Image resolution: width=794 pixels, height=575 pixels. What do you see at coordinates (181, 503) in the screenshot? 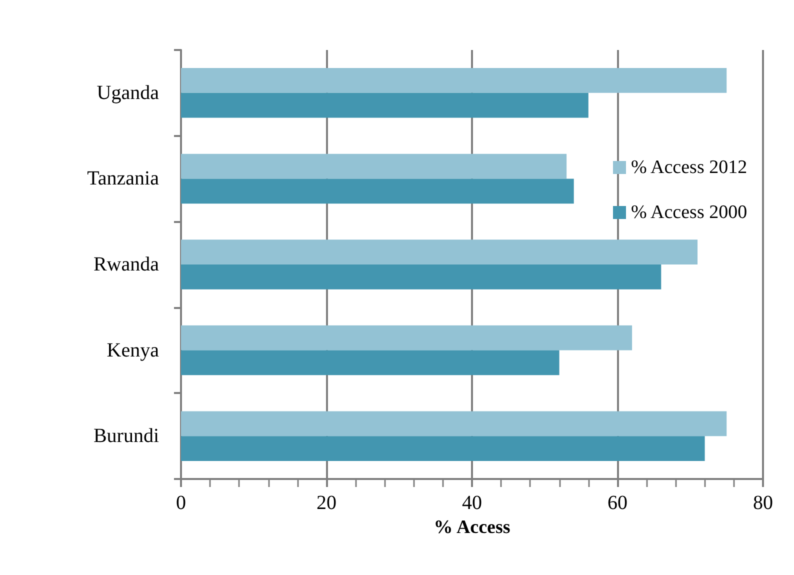
I see `x-tick-label: 0` at bounding box center [181, 503].